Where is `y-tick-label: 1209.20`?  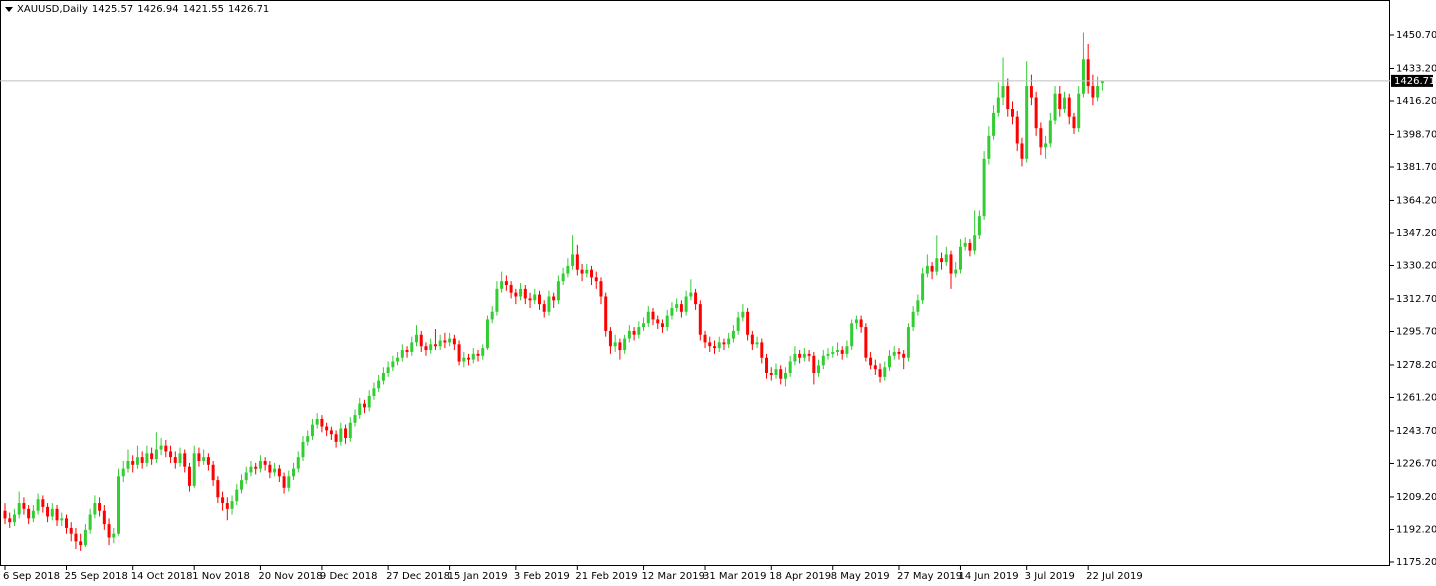 y-tick-label: 1209.20 is located at coordinates (1416, 497).